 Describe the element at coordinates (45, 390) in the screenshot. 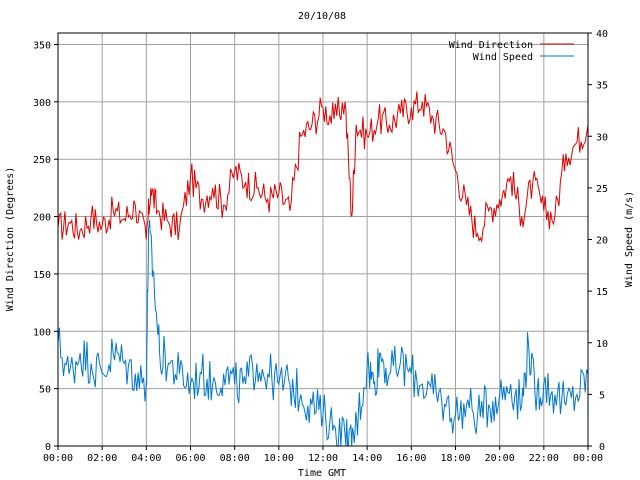

I see `left-y-tick-label: 50` at that location.